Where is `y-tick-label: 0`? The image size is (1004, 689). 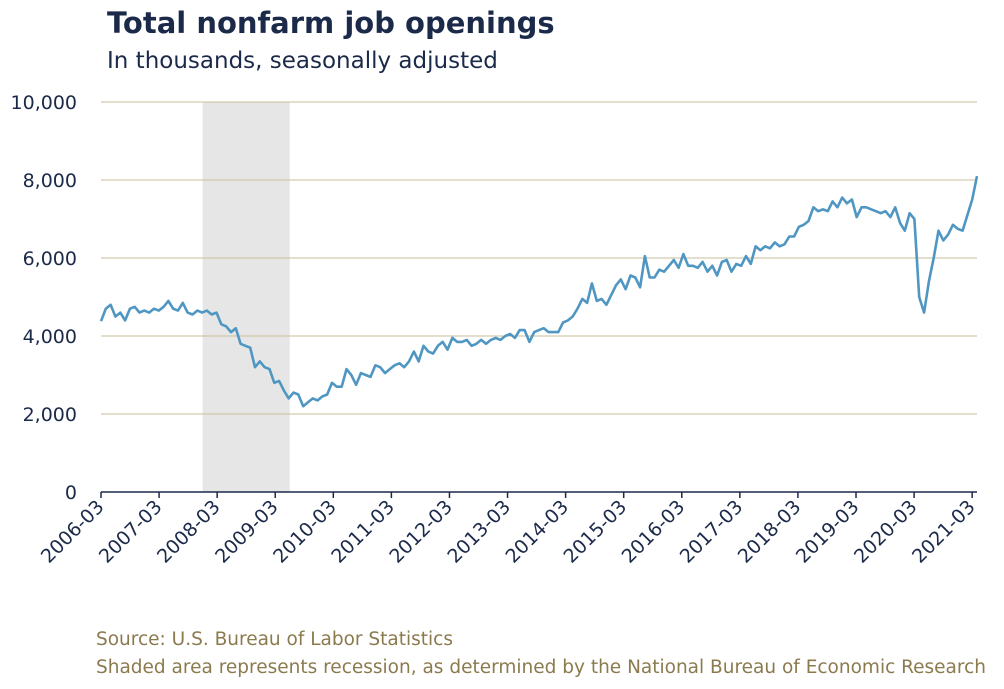 y-tick-label: 0 is located at coordinates (71, 493).